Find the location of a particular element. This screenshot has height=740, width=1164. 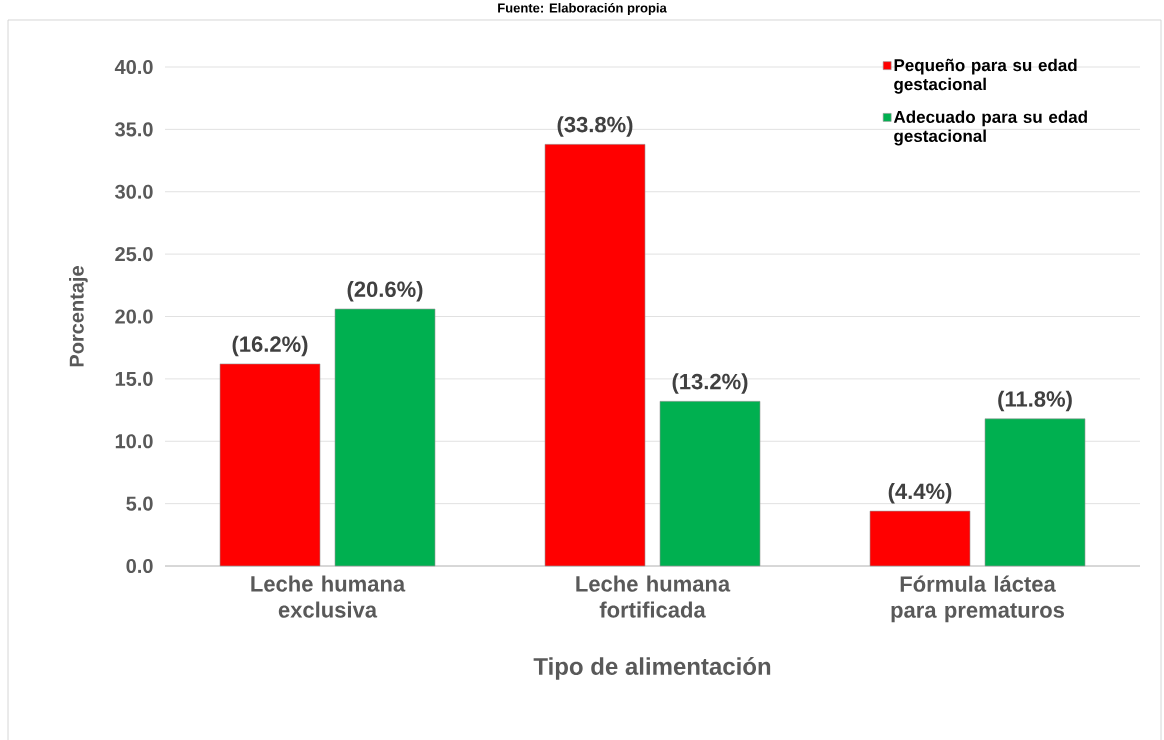

y-tick-label: 5.0 is located at coordinates (139, 503).